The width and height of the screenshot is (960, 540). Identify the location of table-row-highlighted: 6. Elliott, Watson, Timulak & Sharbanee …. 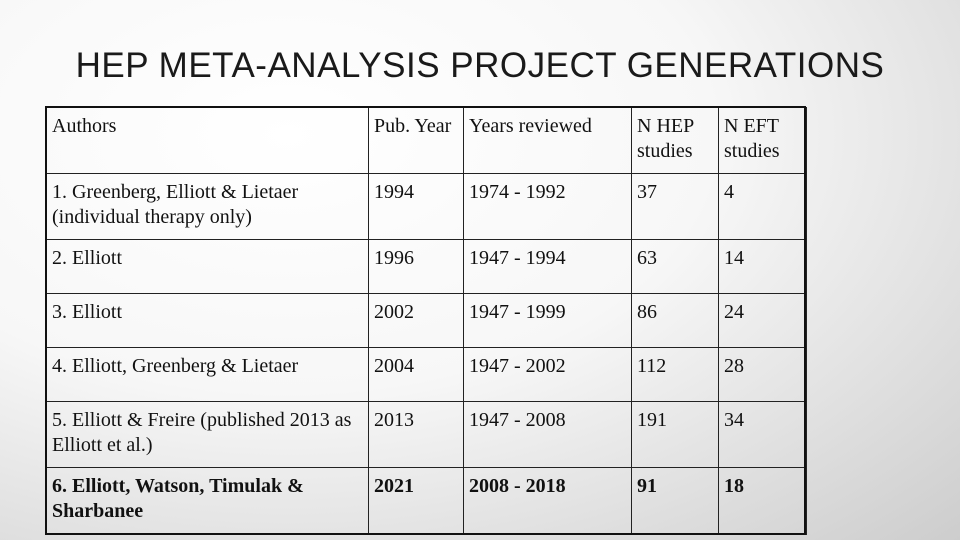
(426, 501).